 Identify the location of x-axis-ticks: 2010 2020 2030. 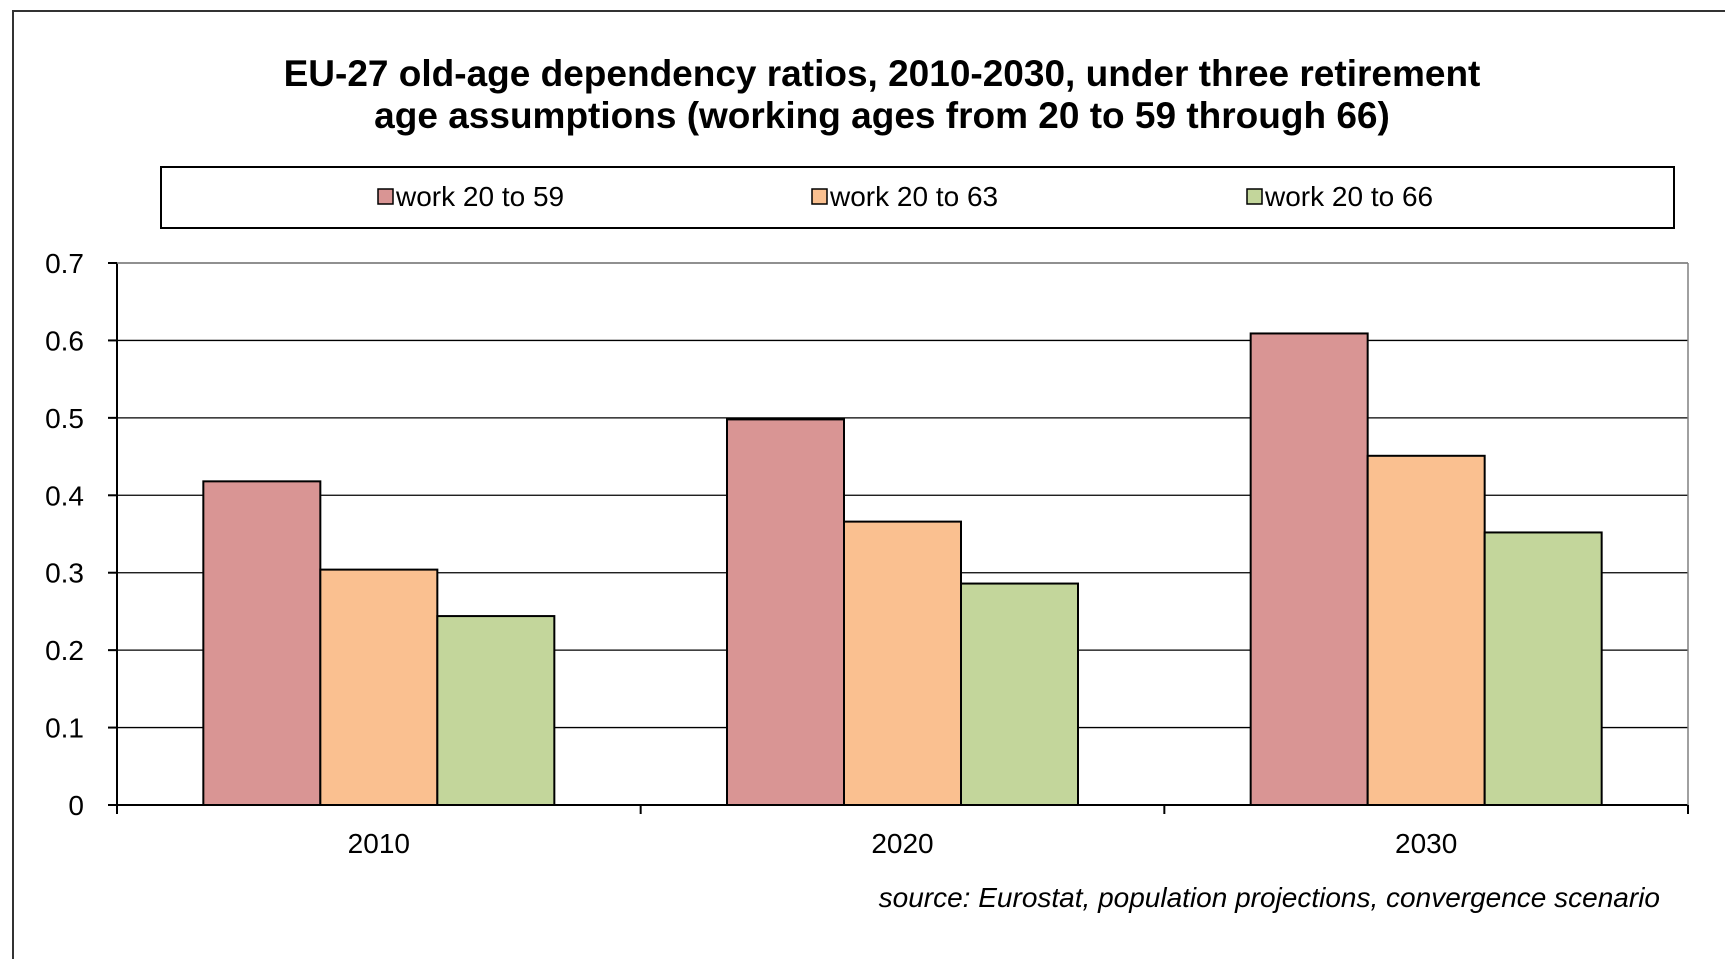
(902, 832).